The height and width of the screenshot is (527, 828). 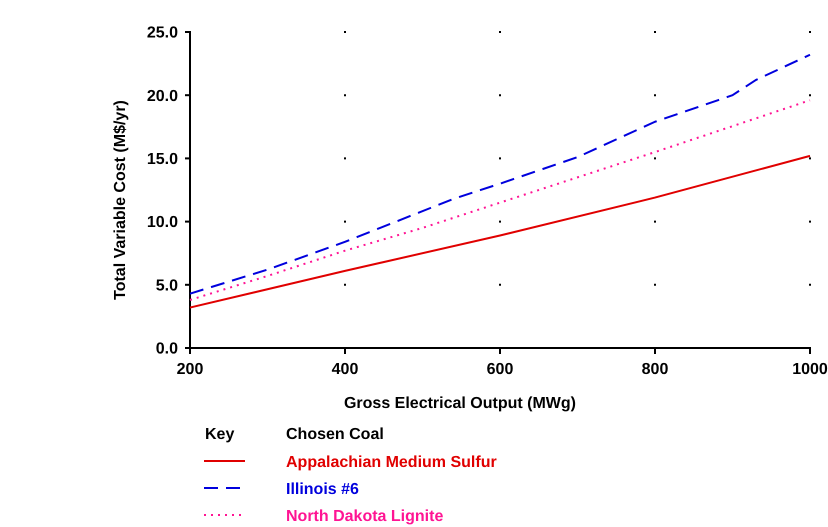 I want to click on y-tick-label: 5.0, so click(x=167, y=285).